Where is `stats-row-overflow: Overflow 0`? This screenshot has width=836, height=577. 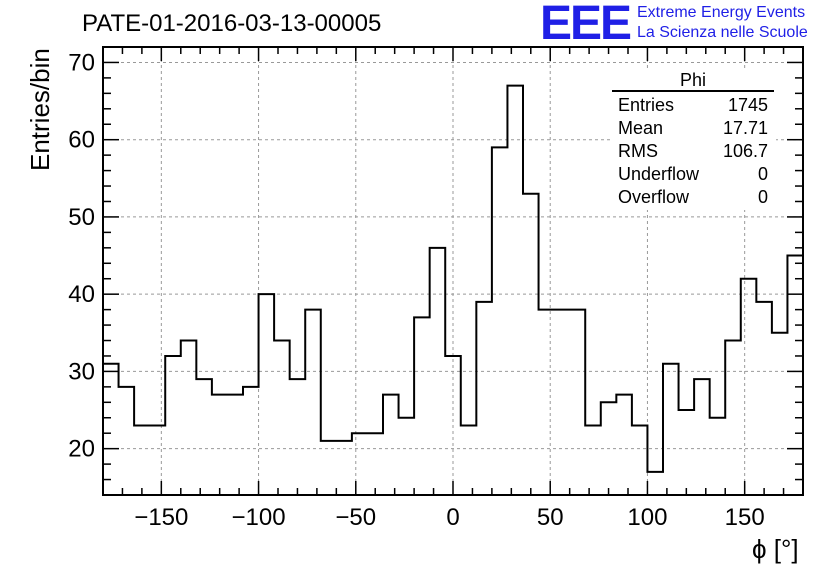
stats-row-overflow: Overflow 0 is located at coordinates (693, 197).